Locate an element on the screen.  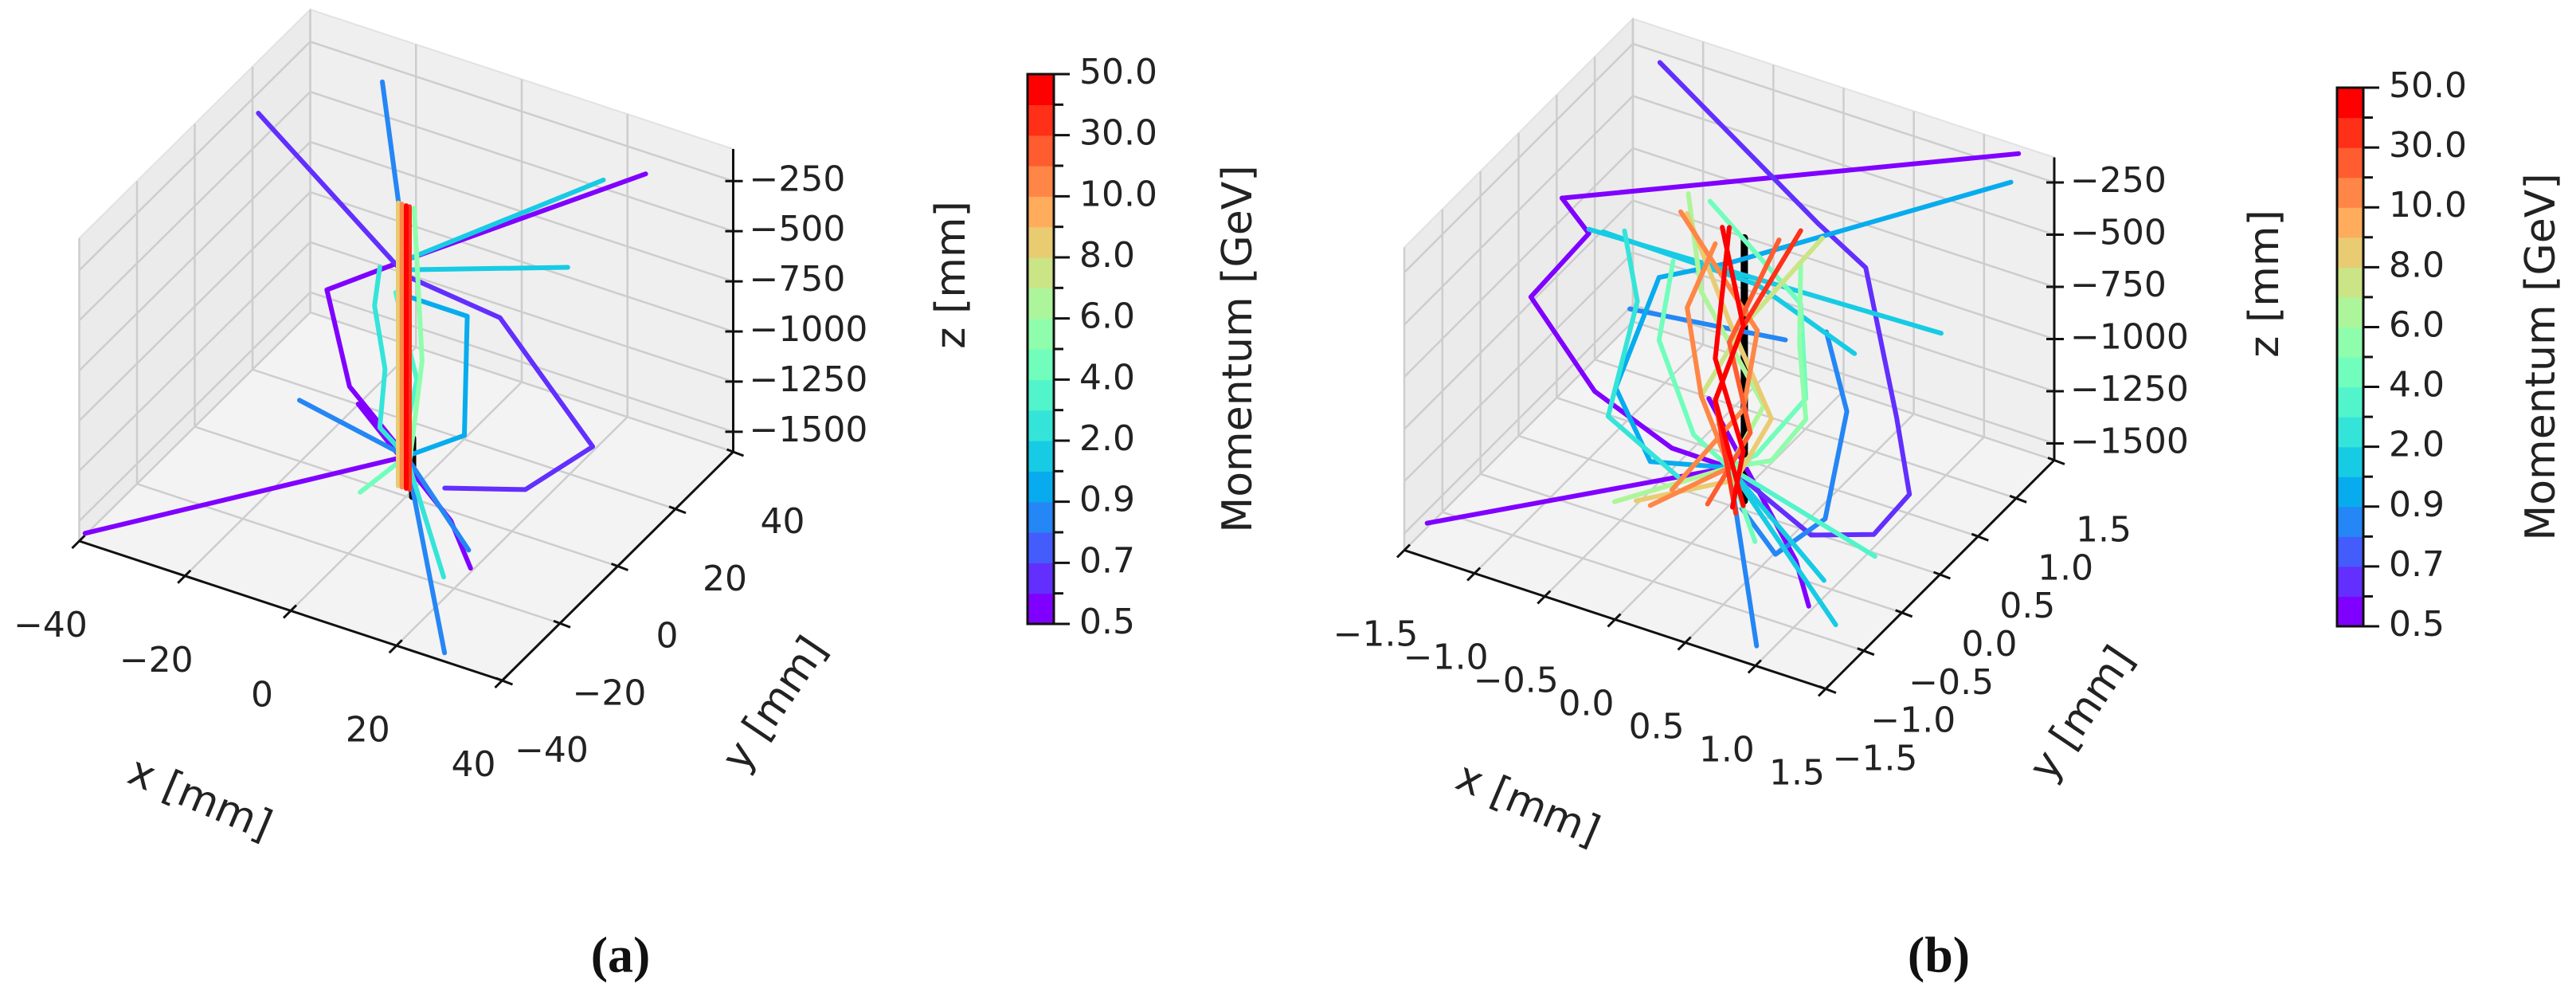
x-tick-label: 0.0 is located at coordinates (1587, 704).